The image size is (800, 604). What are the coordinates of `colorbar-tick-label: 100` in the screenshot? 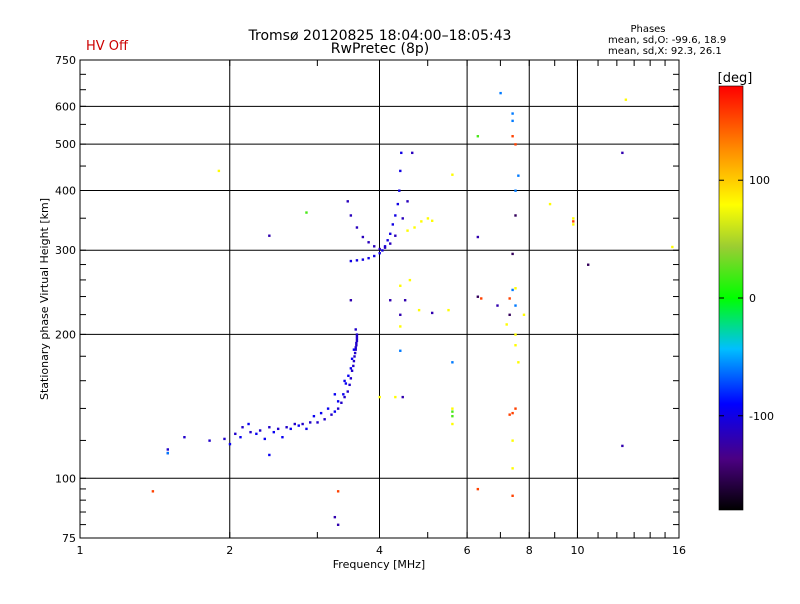 It's located at (759, 180).